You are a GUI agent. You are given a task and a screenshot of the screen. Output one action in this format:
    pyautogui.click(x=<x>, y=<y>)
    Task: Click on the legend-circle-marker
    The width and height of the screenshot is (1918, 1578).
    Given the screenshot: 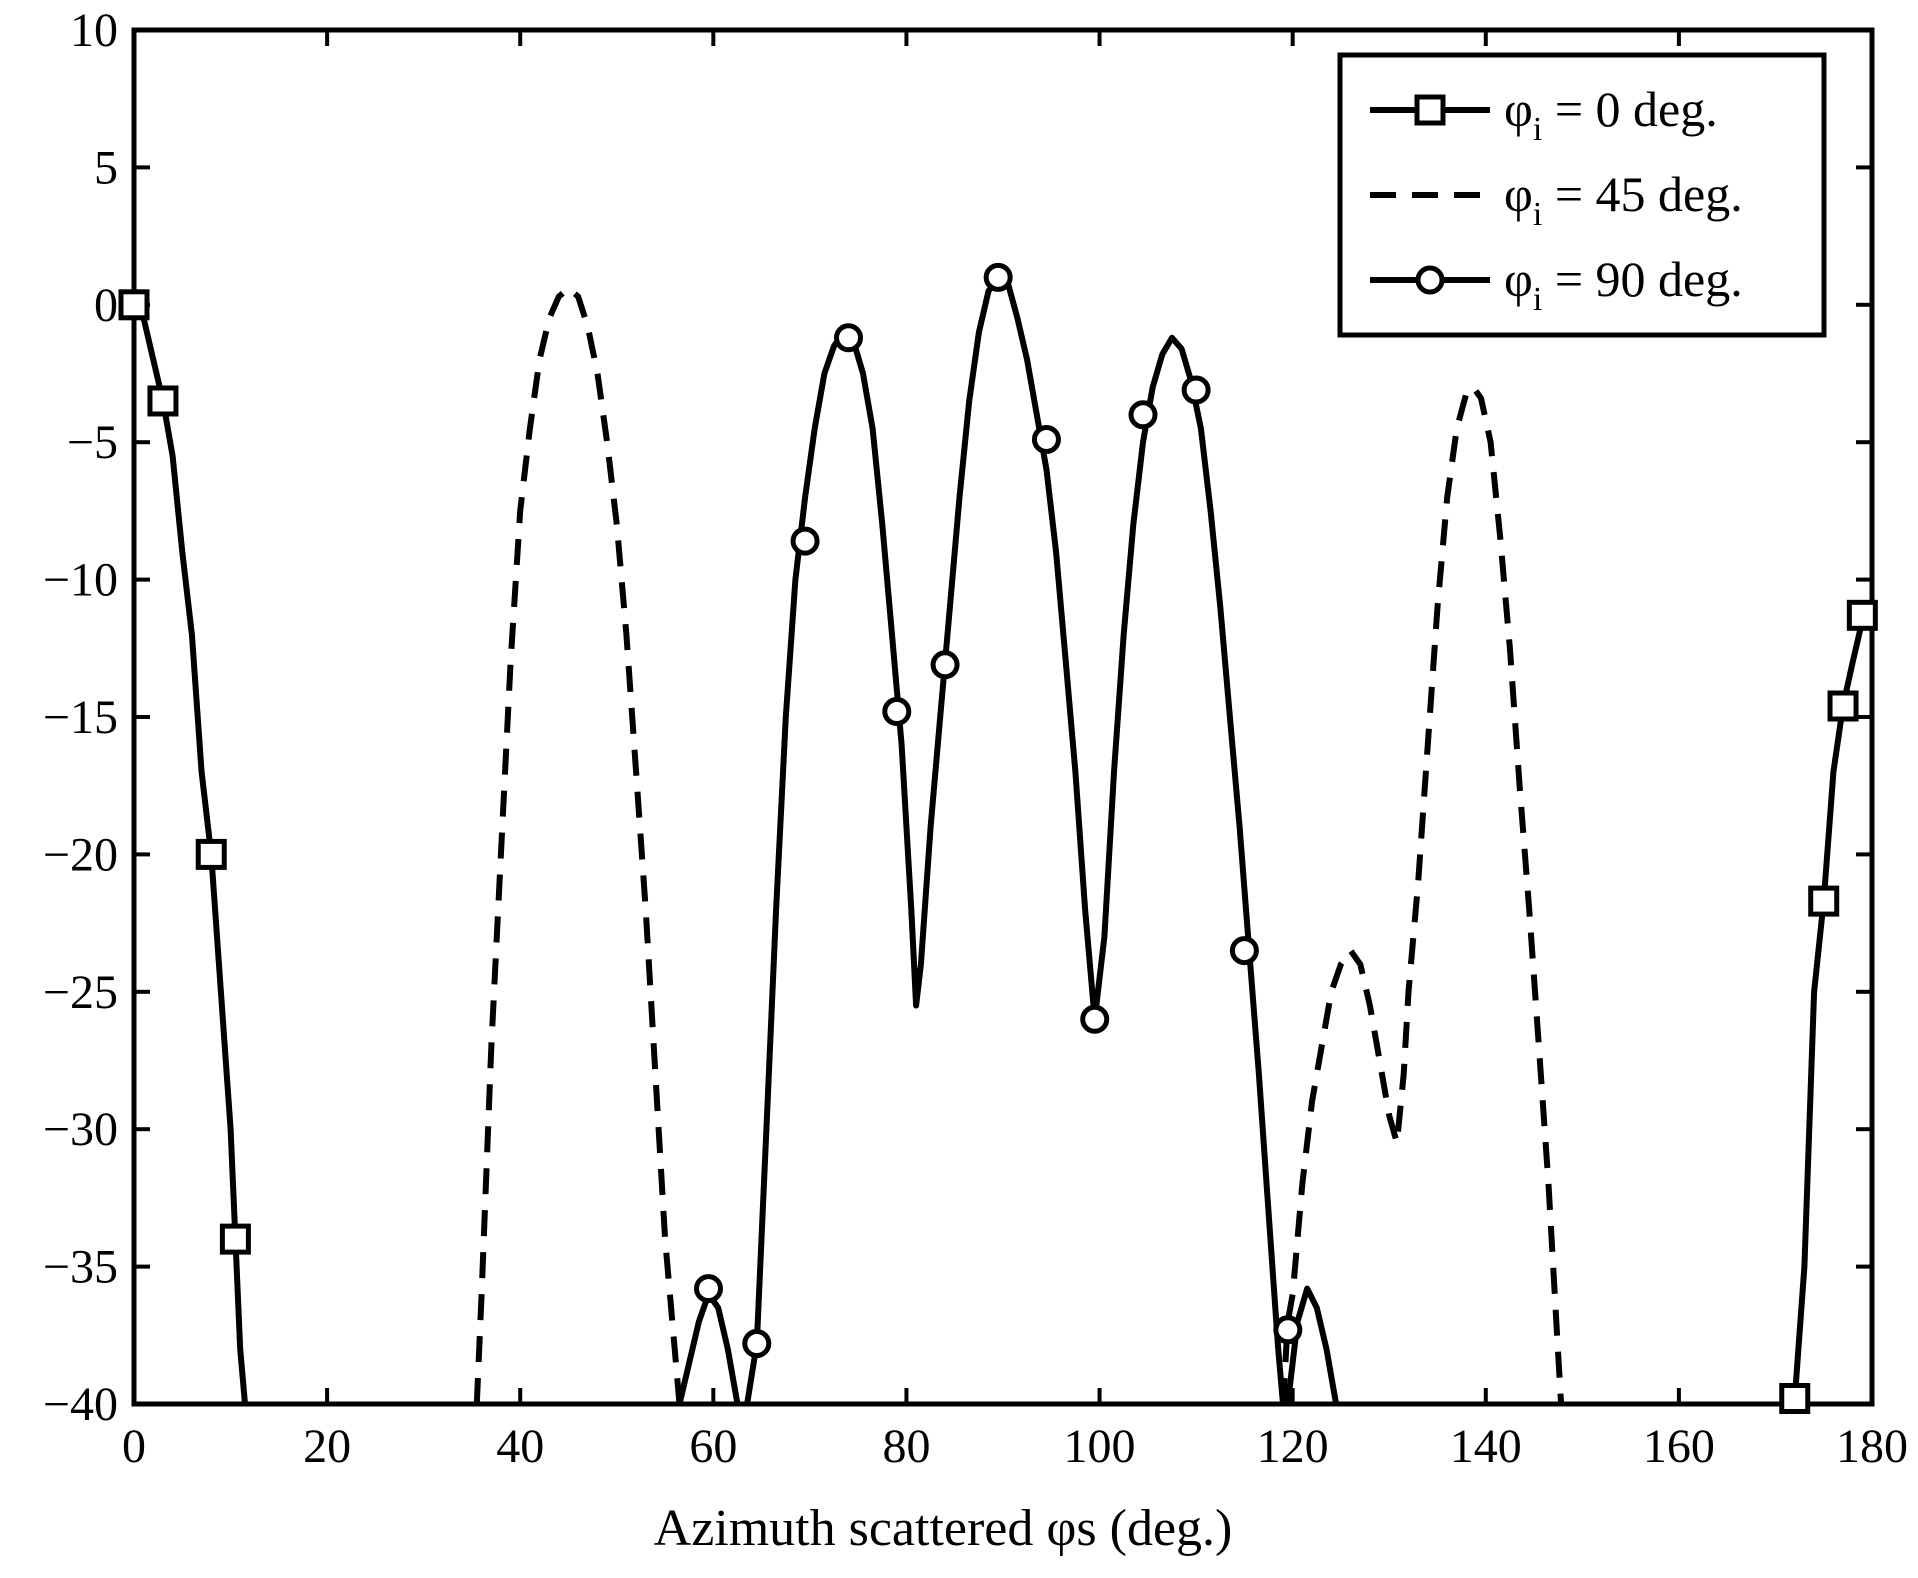 What is the action you would take?
    pyautogui.click(x=1430, y=280)
    